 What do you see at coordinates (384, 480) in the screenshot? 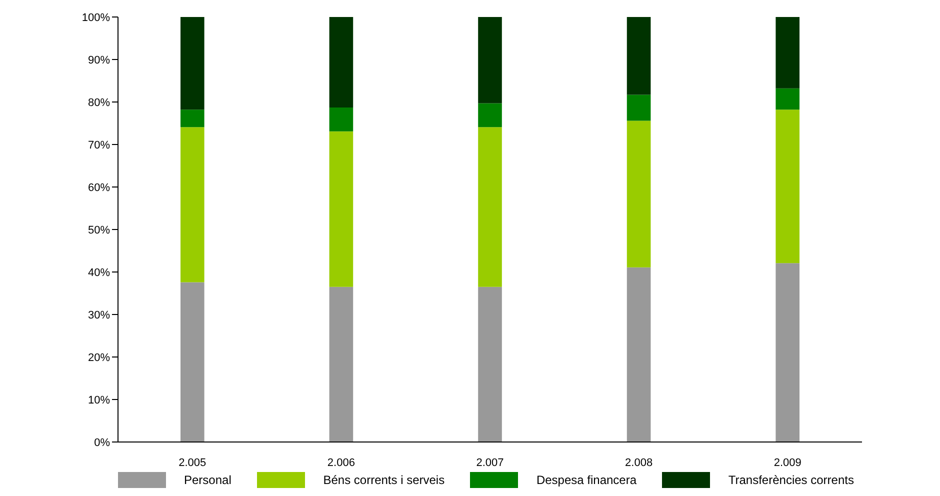
I see `legend-label: Béns corrents i serveis` at bounding box center [384, 480].